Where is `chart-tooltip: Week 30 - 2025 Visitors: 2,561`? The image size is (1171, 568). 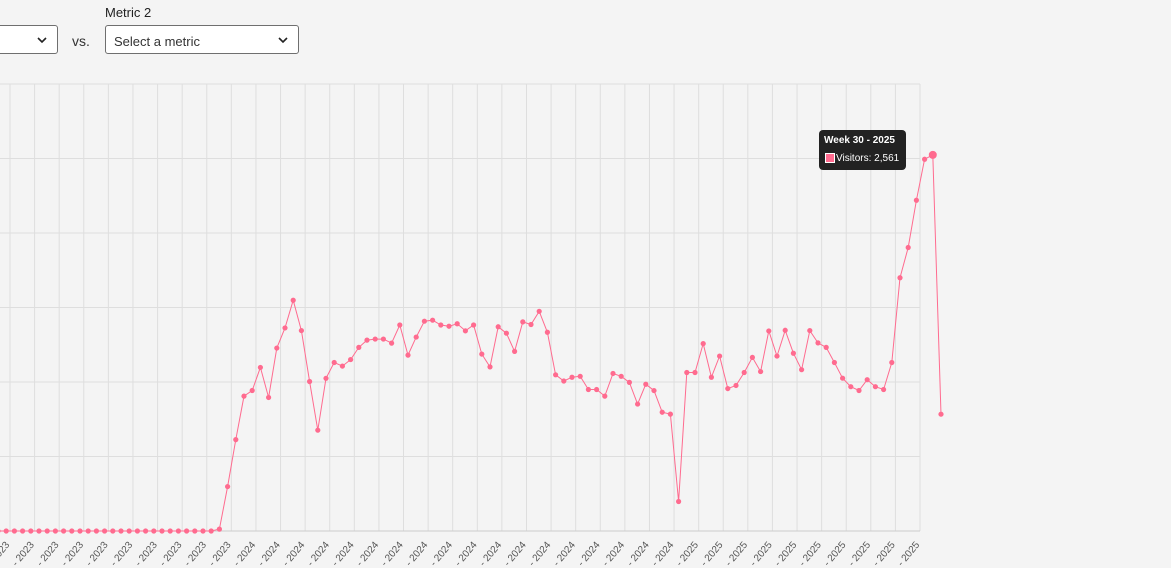
chart-tooltip: Week 30 - 2025 Visitors: 2,561 is located at coordinates (862, 150).